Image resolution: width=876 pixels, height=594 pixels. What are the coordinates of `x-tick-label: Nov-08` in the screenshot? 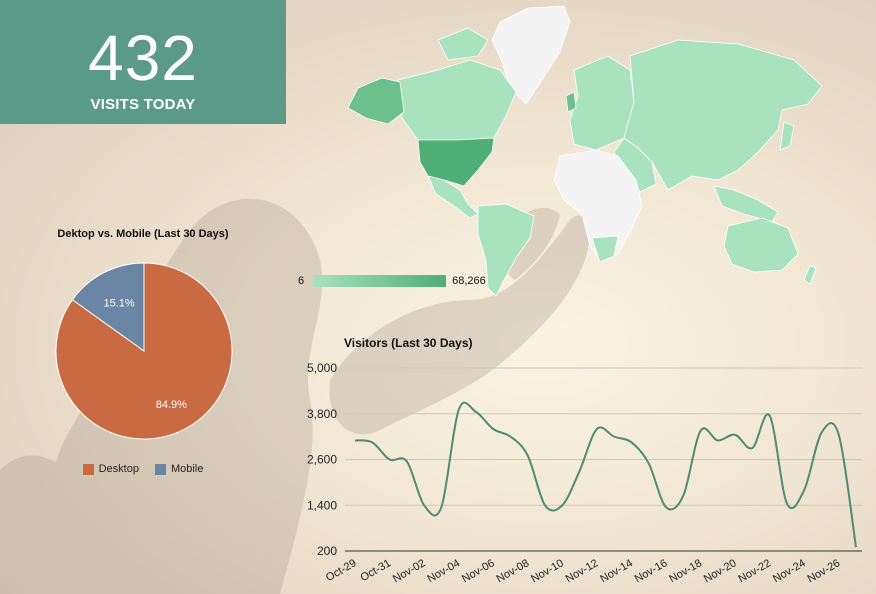 It's located at (513, 571).